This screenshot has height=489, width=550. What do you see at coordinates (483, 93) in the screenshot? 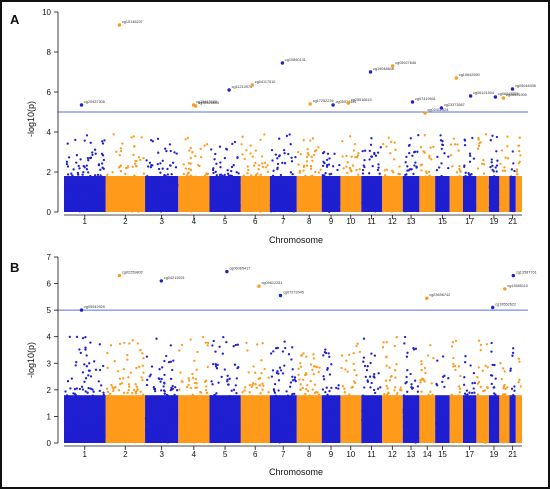
I see `significant-point-label: cg06121504` at bounding box center [483, 93].